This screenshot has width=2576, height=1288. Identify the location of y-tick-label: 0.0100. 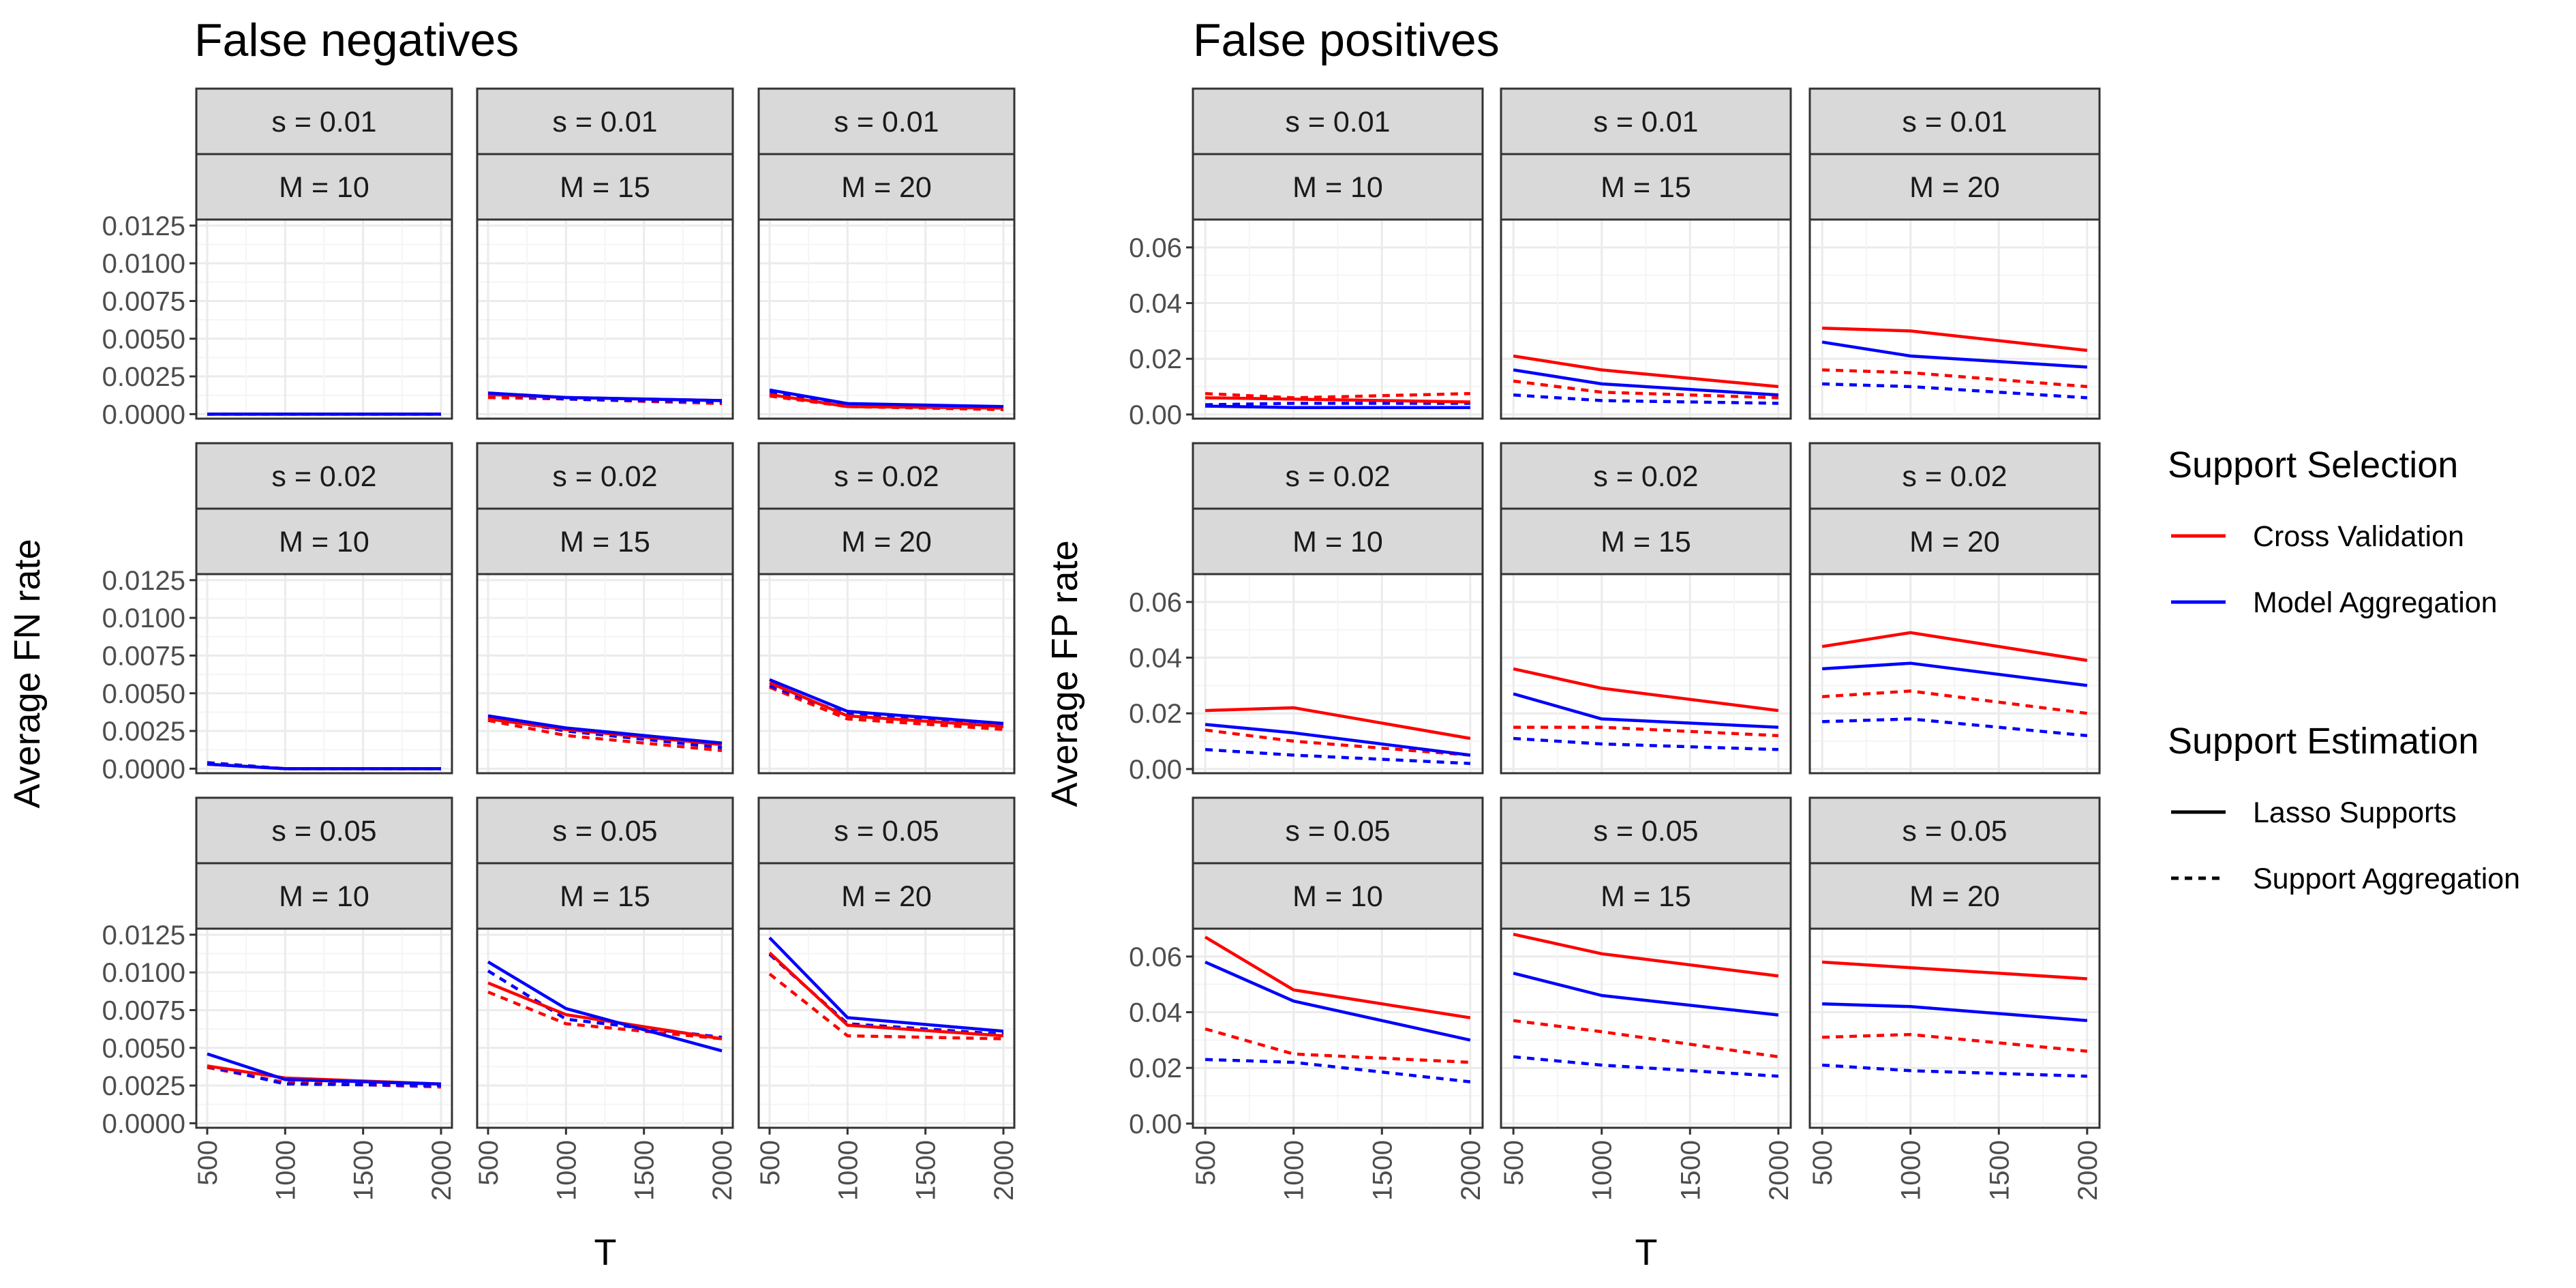
(143, 264).